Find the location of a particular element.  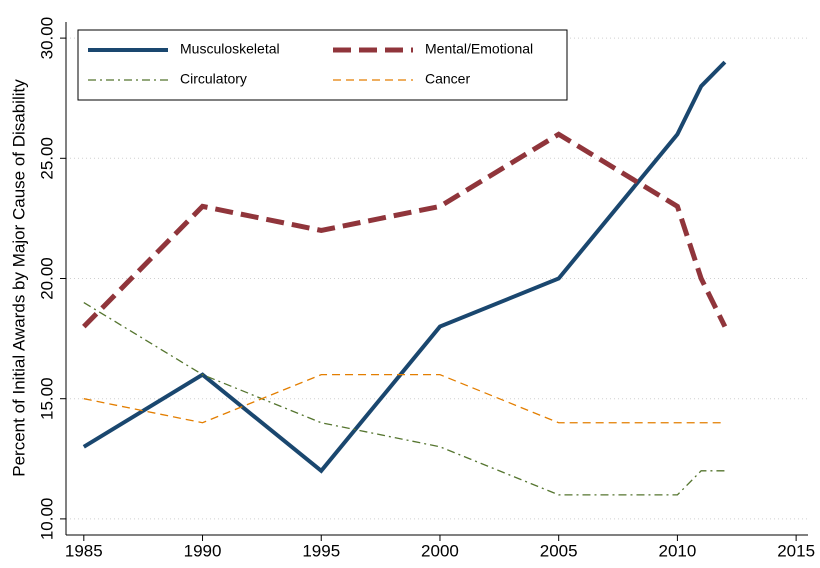

x-tick-label: 2010 is located at coordinates (677, 550).